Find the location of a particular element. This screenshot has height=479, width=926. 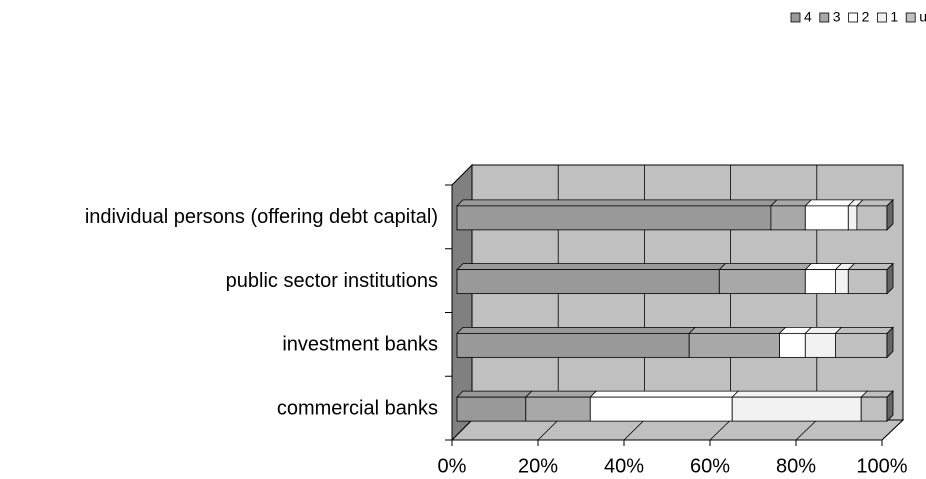

x-tick-label: 40% is located at coordinates (624, 466).